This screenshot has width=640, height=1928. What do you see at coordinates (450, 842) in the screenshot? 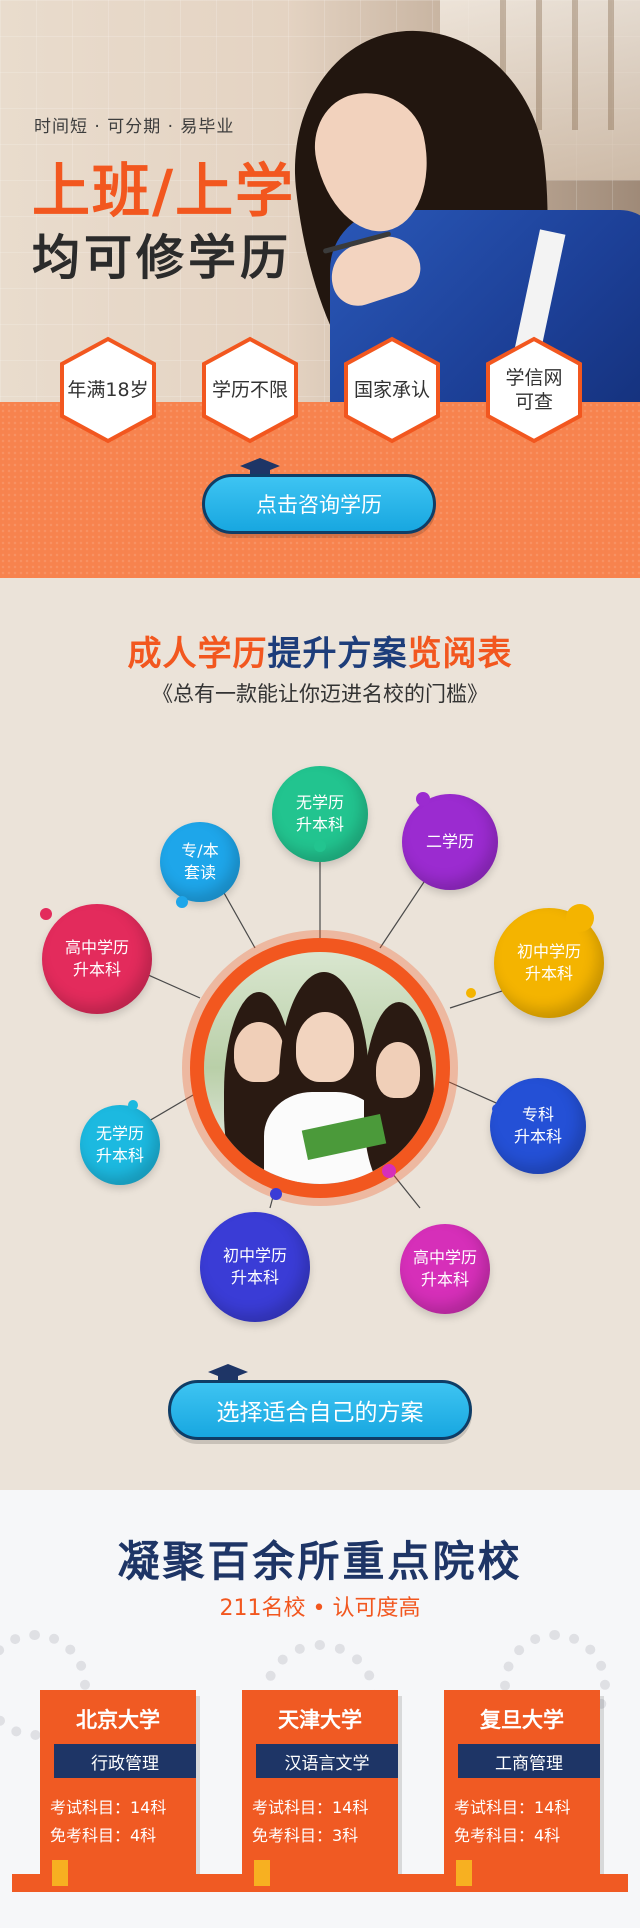
I see `plan-bubble: 二学历` at bounding box center [450, 842].